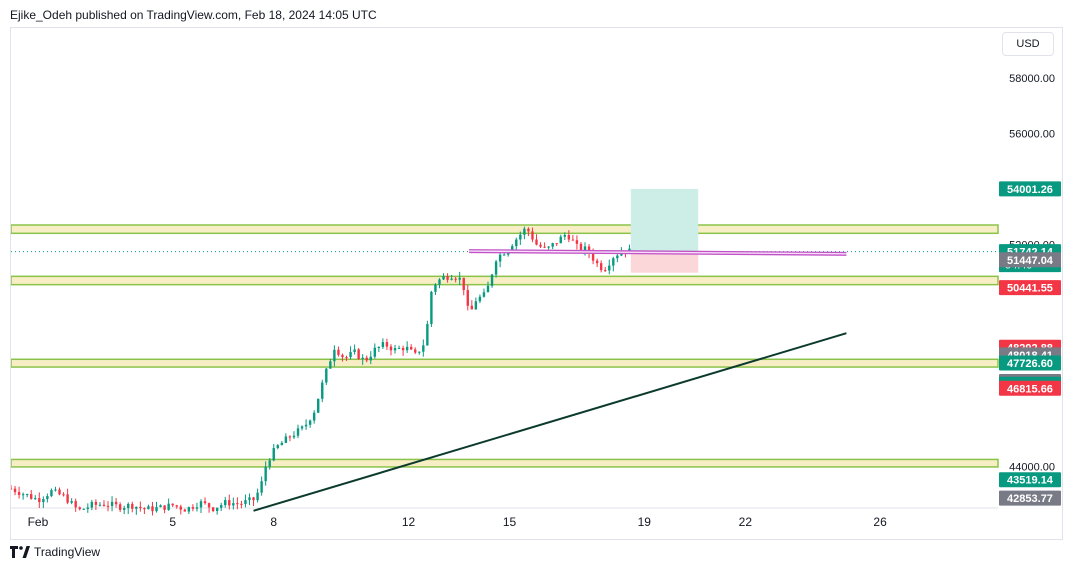 This screenshot has height=571, width=1074. What do you see at coordinates (172, 522) in the screenshot?
I see `x-tick-label: 5` at bounding box center [172, 522].